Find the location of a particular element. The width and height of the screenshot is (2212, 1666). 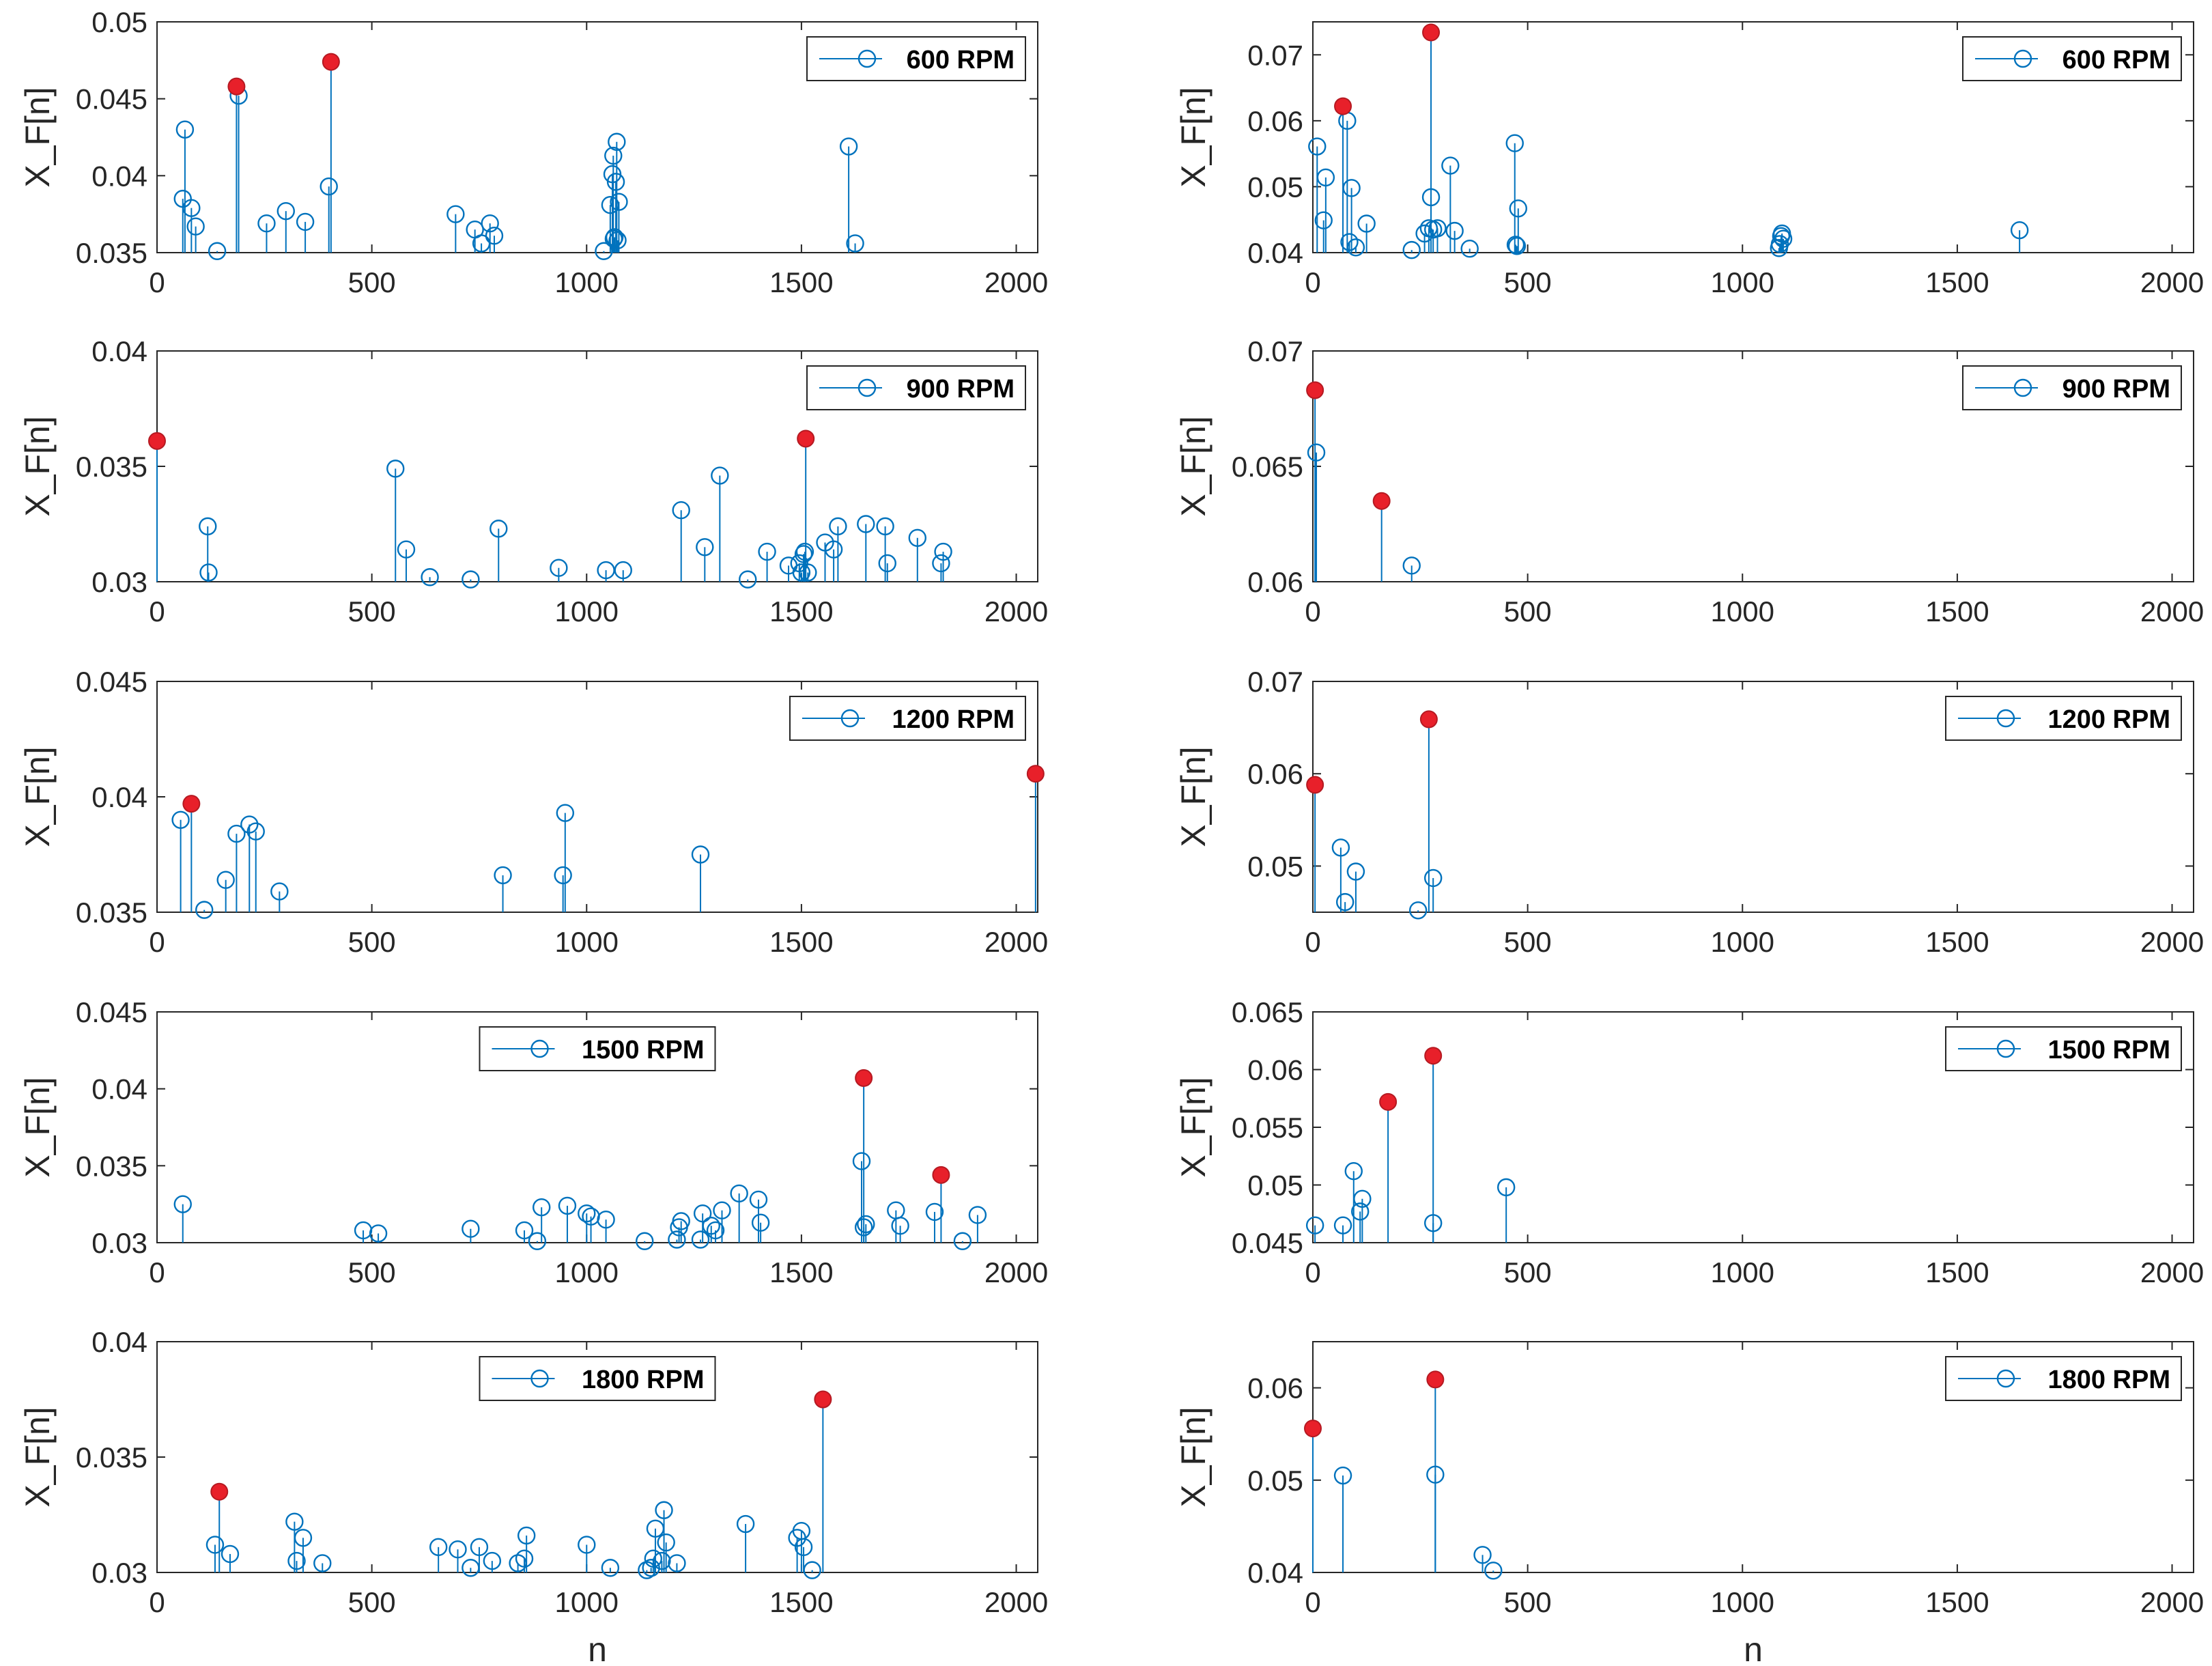

y-tick-label: 0.06 is located at coordinates (1275, 1070).